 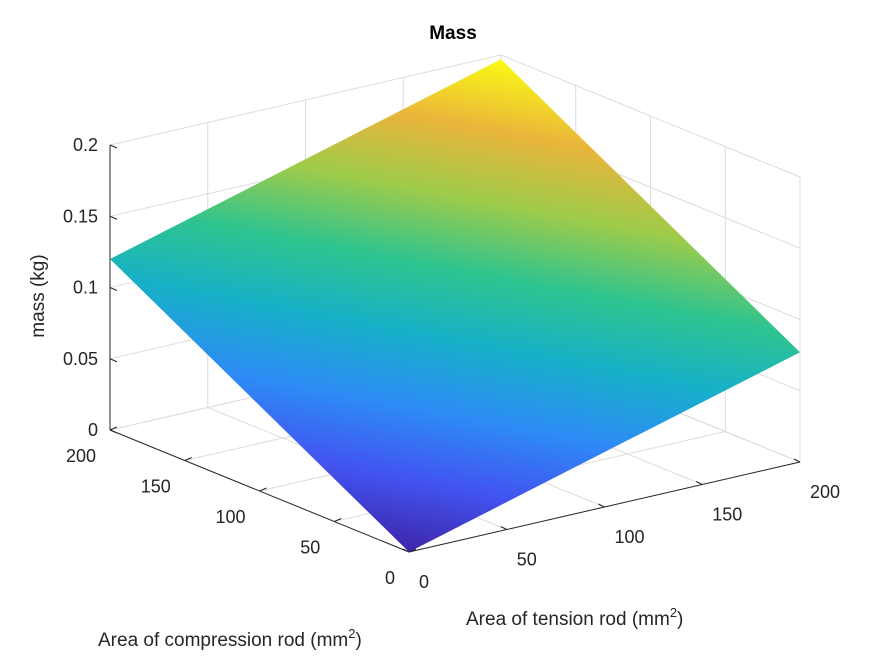 What do you see at coordinates (424, 582) in the screenshot?
I see `x-tick-label: 0` at bounding box center [424, 582].